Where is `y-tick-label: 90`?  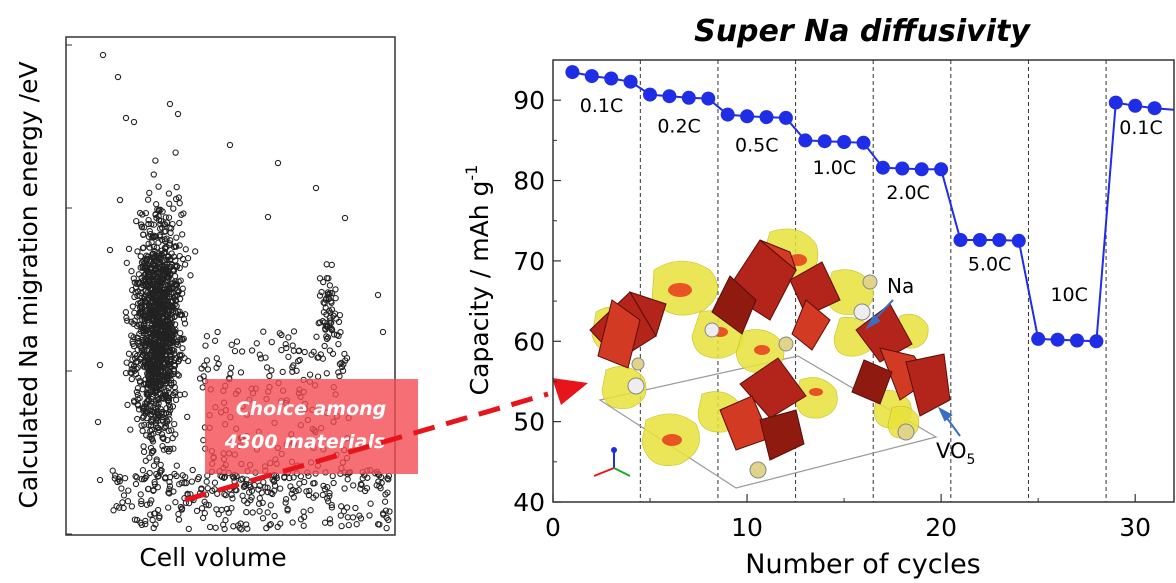
y-tick-label: 90 is located at coordinates (529, 100).